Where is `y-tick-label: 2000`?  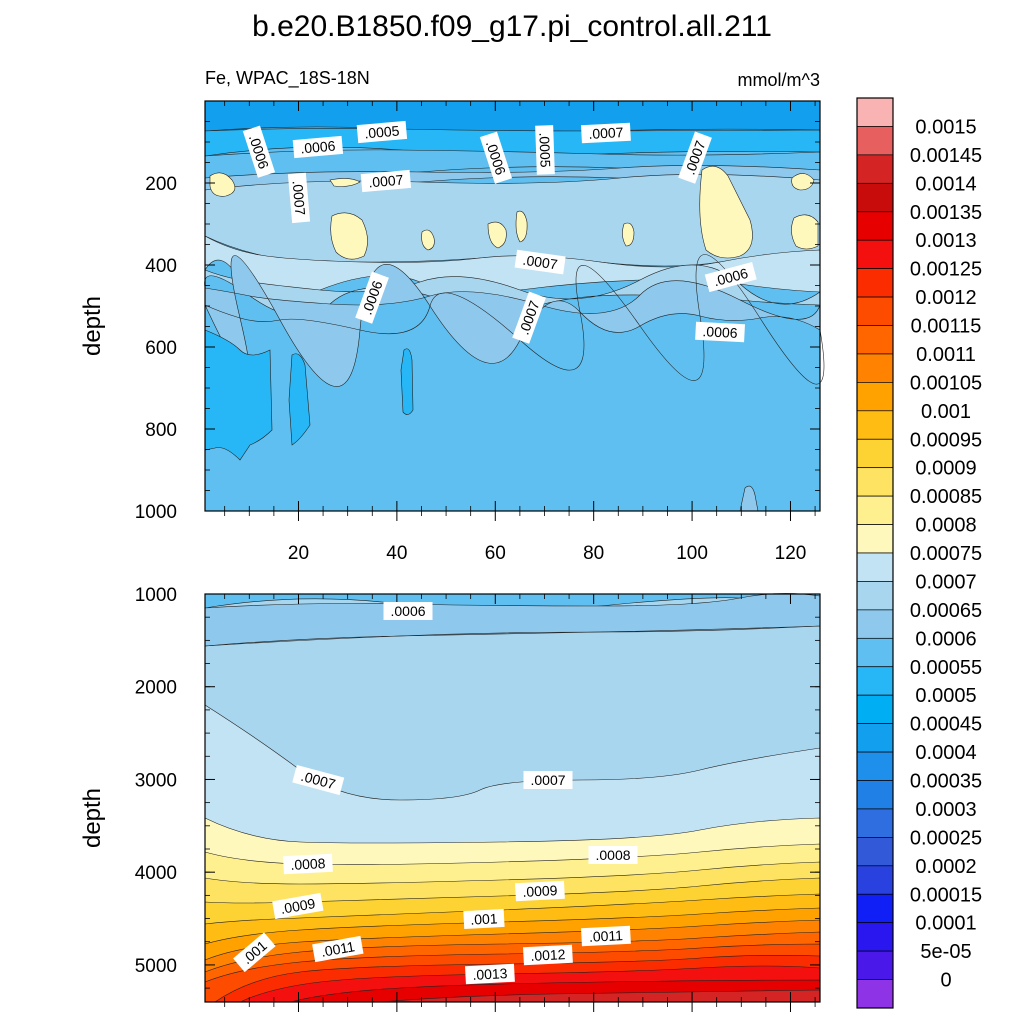
y-tick-label: 2000 is located at coordinates (156, 688).